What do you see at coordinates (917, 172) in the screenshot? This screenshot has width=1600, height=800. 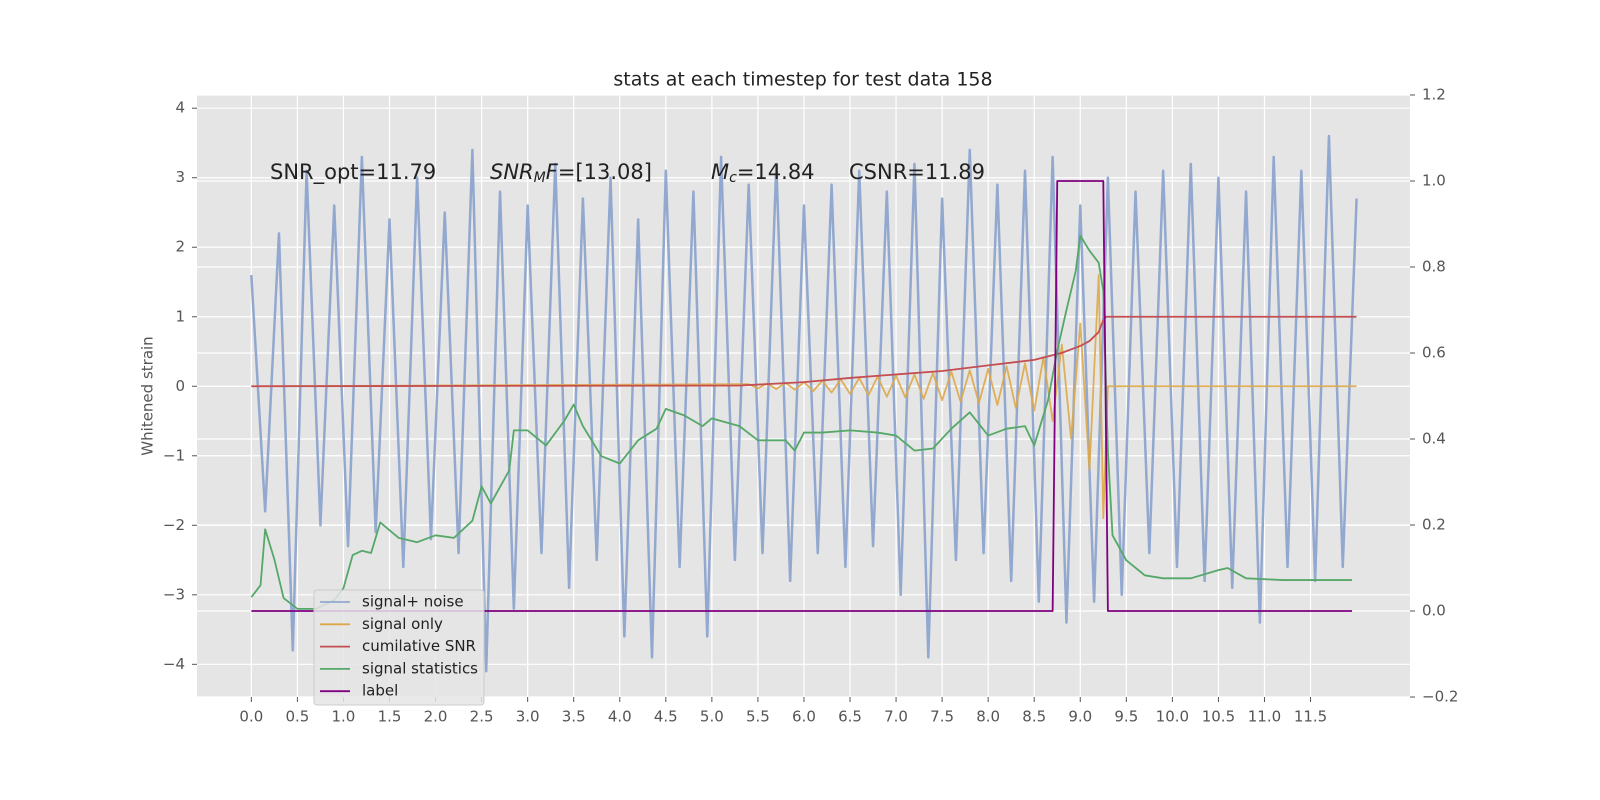 I see `annotation: CSNR=11.89` at bounding box center [917, 172].